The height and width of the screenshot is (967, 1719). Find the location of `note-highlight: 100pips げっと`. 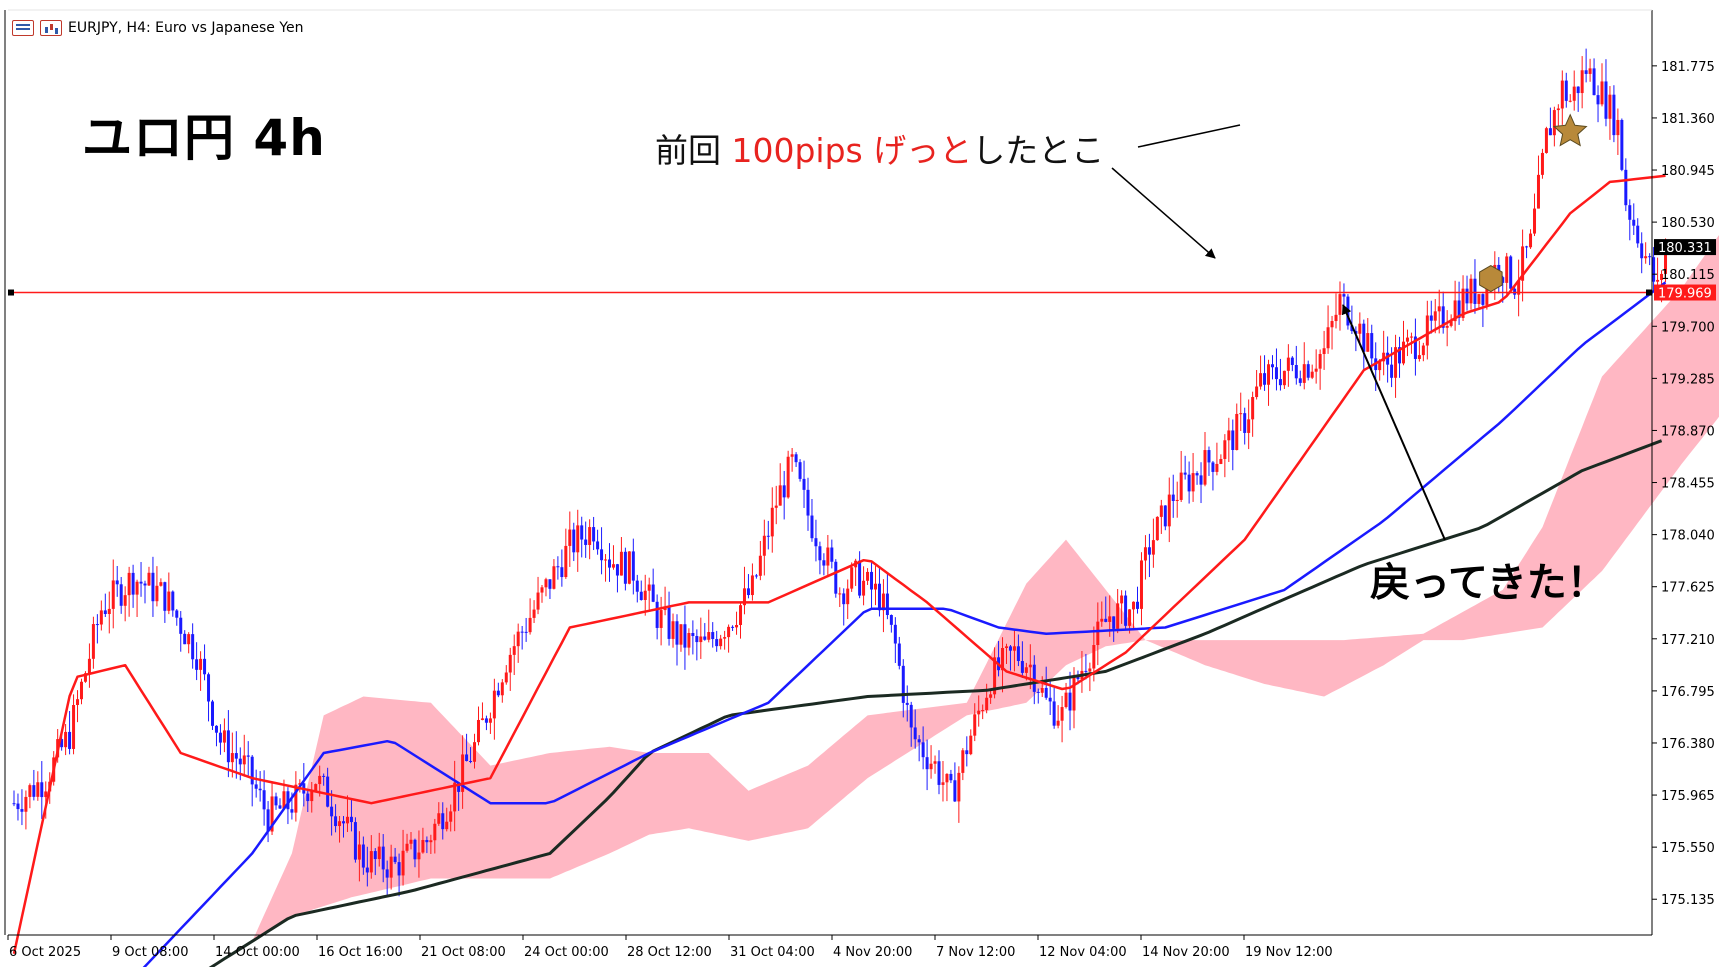

note-highlight: 100pips げっと is located at coordinates (852, 150).